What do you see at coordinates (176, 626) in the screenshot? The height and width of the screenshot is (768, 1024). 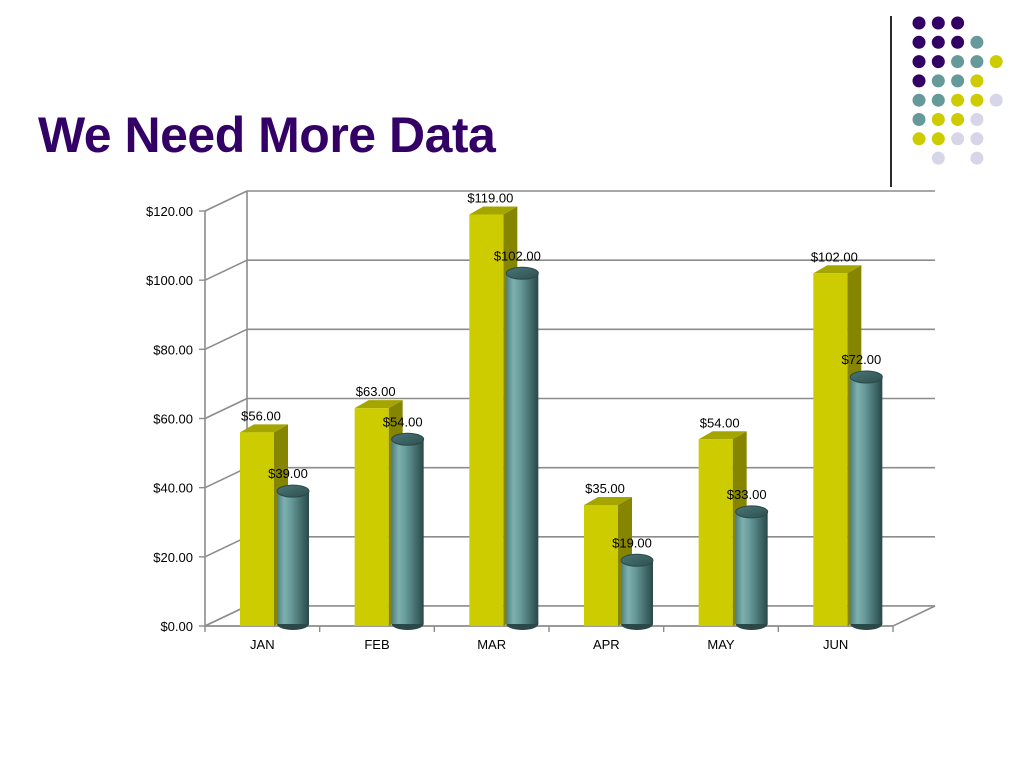 I see `y-tick-label: $0.00` at bounding box center [176, 626].